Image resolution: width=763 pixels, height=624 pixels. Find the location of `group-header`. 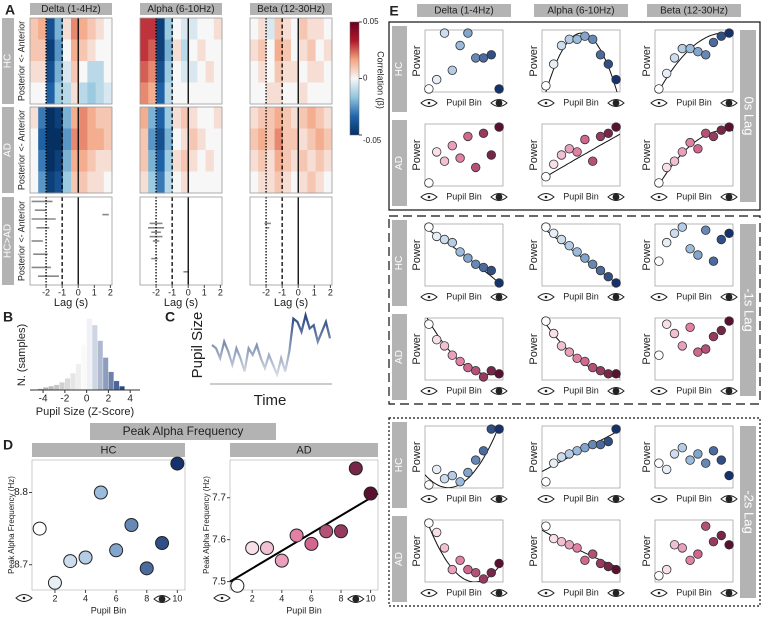

group-header is located at coordinates (304, 450).